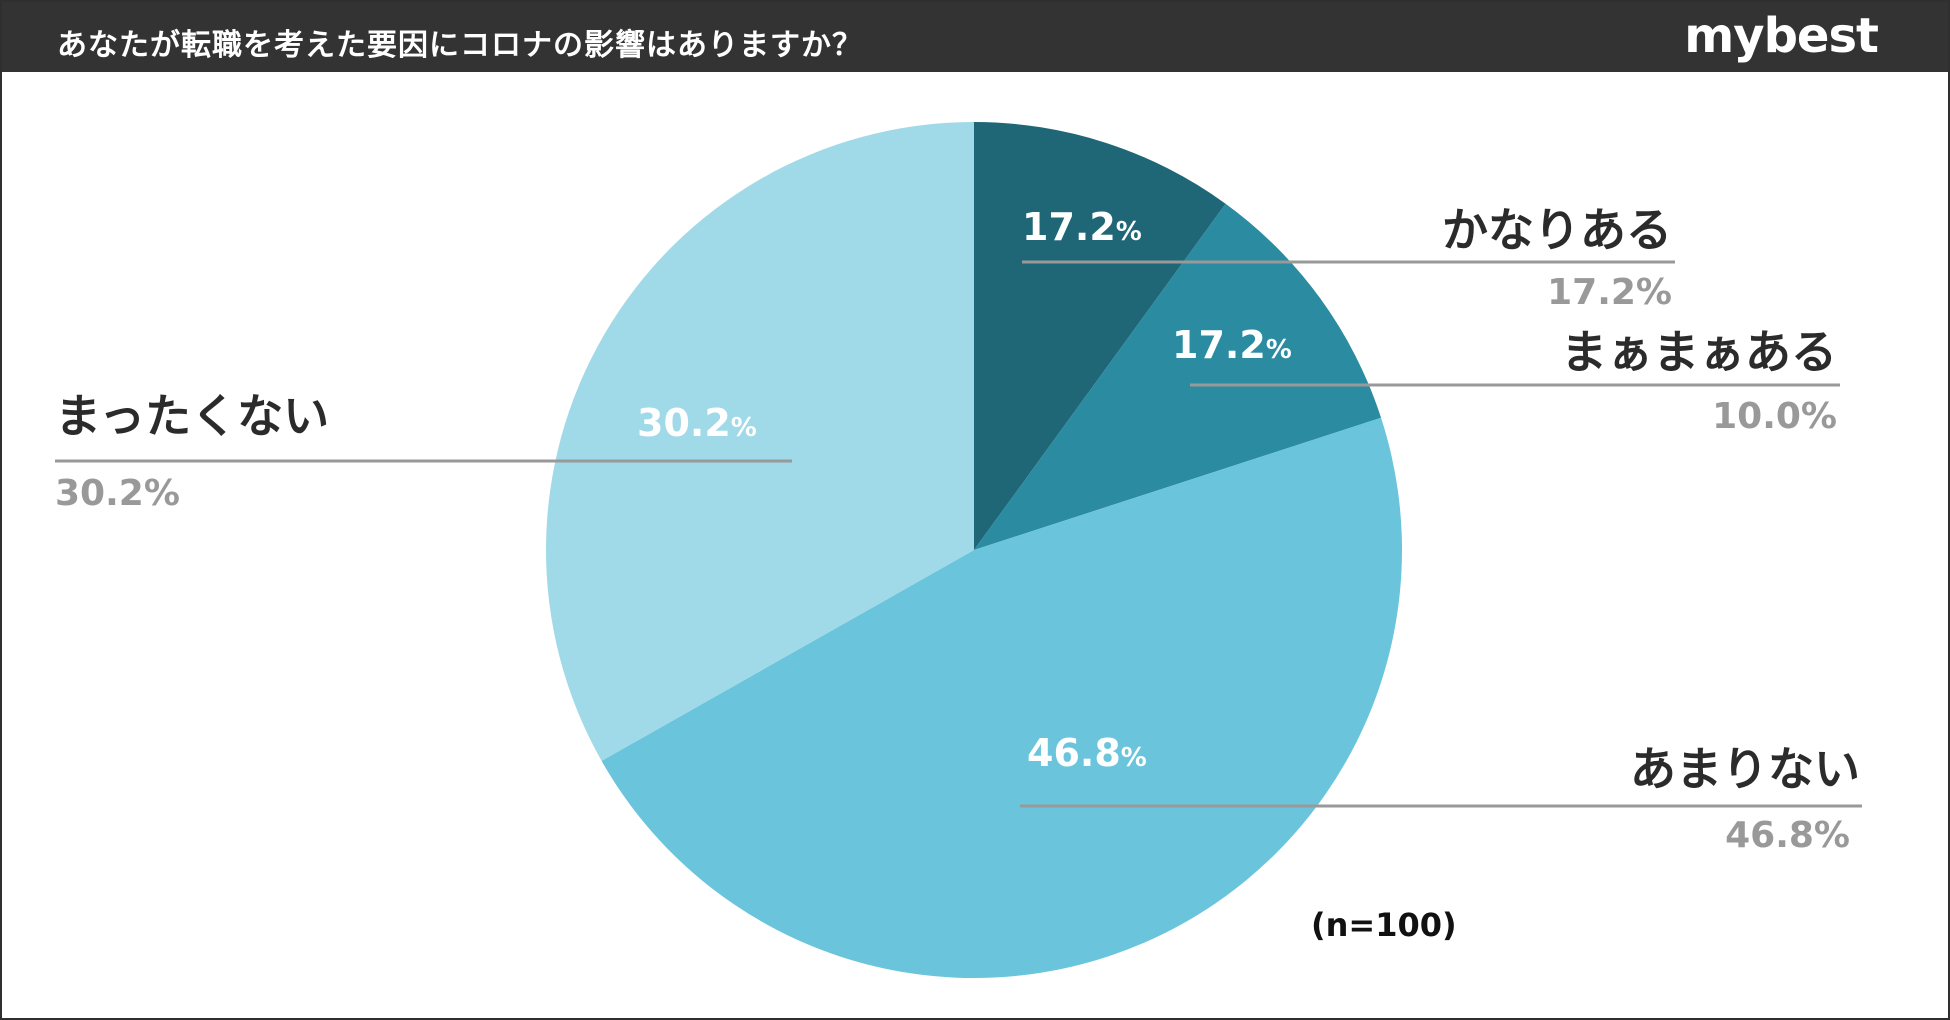 This screenshot has width=1950, height=1020. I want to click on sample-size-note: (n=100), so click(1384, 925).